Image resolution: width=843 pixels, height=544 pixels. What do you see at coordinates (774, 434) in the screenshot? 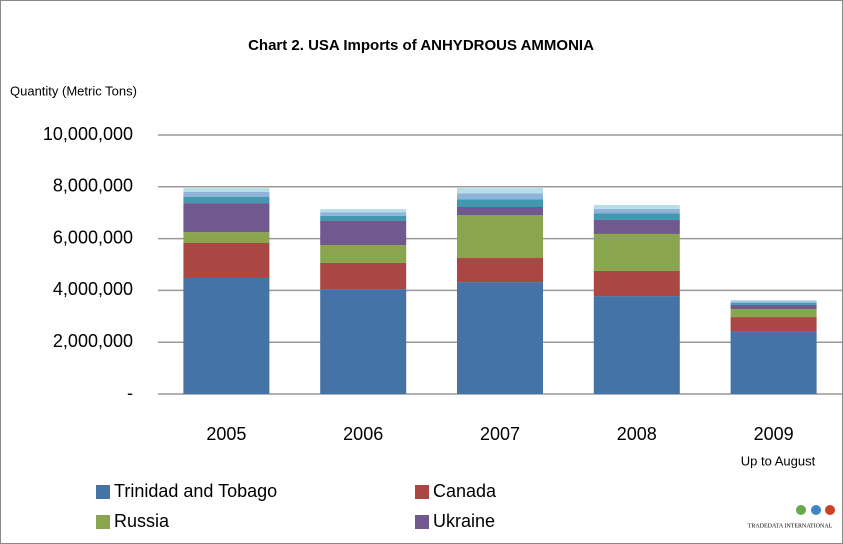
I see `x-tick-label: 2009` at bounding box center [774, 434].